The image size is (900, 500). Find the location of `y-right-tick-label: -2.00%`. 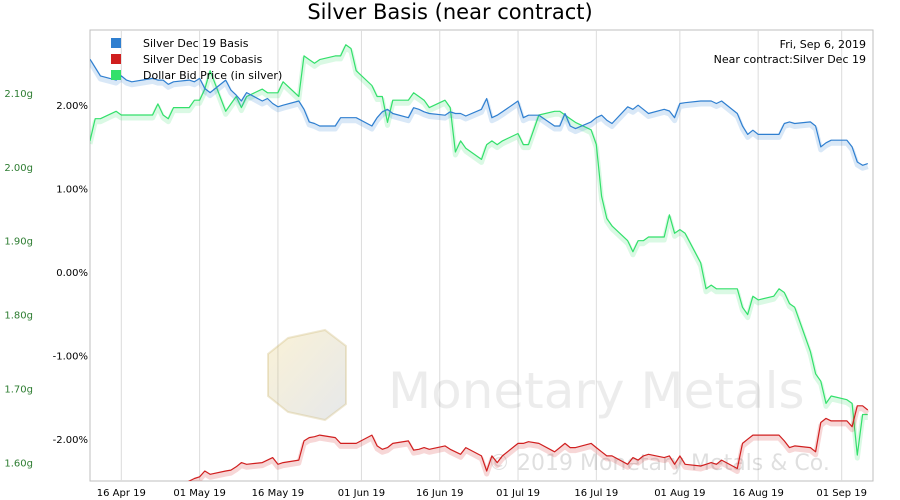

y-right-tick-label: -2.00% is located at coordinates (70, 440).